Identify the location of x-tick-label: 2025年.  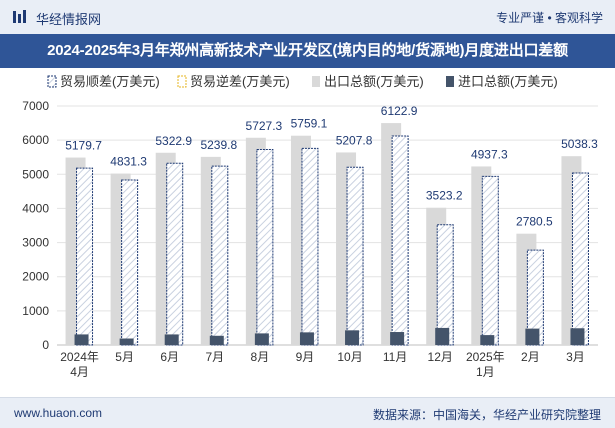
(485, 357).